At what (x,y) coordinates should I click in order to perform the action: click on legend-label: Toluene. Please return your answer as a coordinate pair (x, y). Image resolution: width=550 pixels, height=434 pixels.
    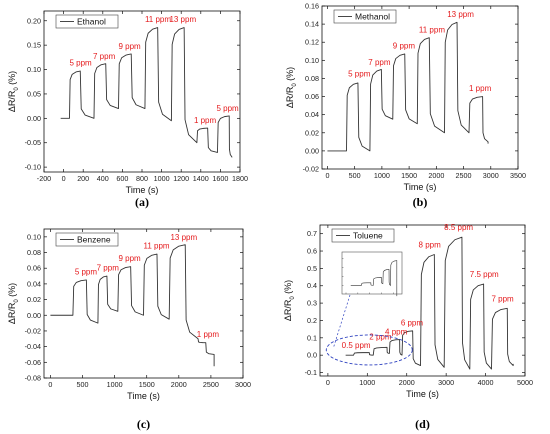
    Looking at the image, I should click on (368, 236).